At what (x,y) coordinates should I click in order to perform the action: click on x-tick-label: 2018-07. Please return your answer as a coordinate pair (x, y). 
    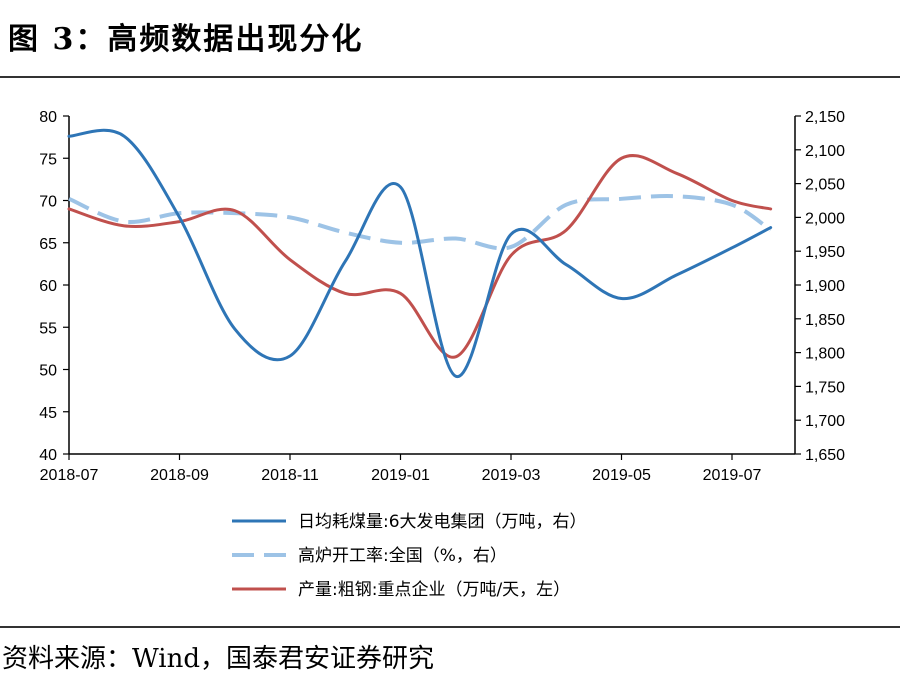
    Looking at the image, I should click on (69, 475).